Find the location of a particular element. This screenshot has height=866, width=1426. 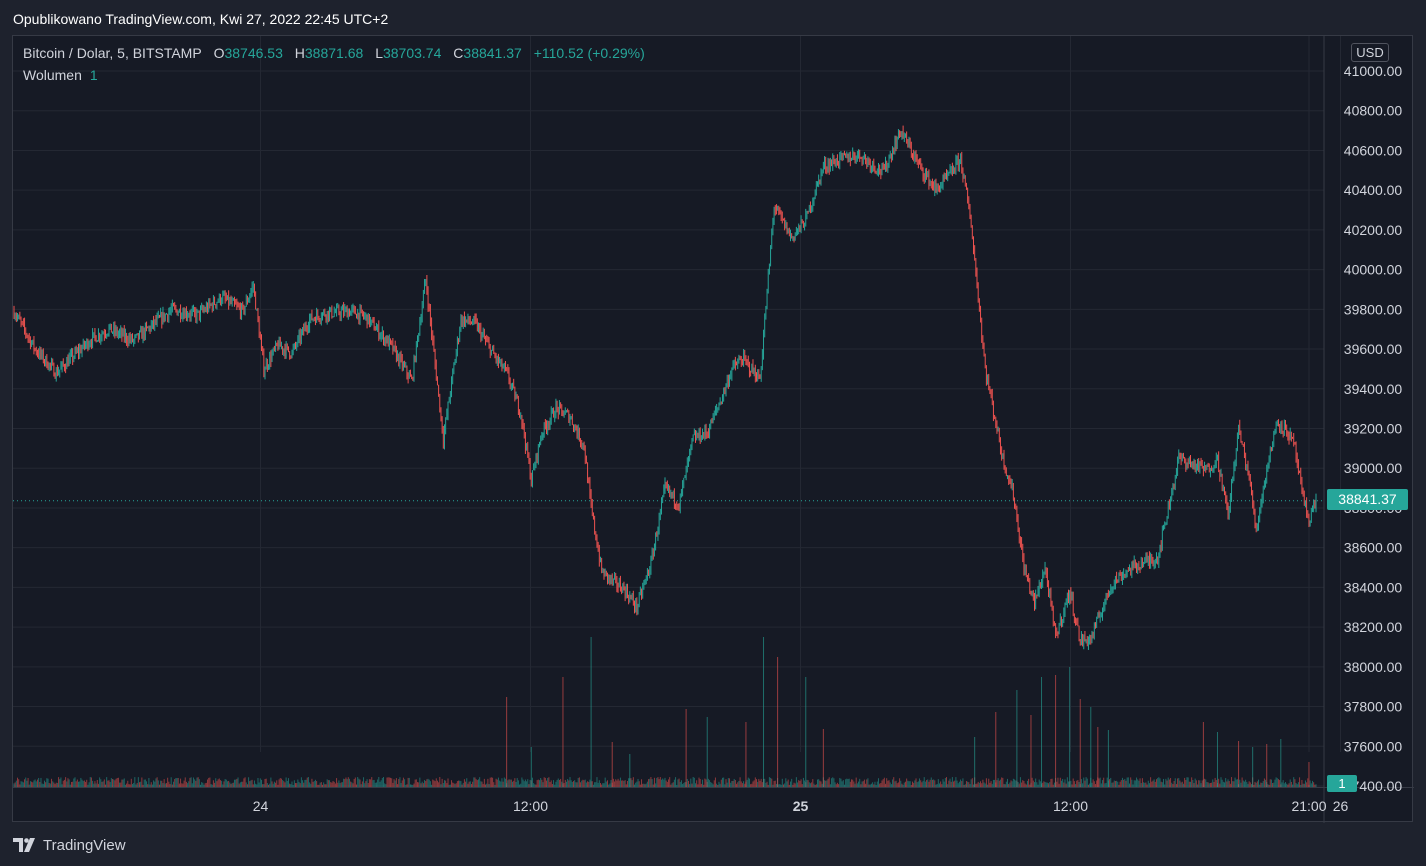

price-tick-label: 39400.00 is located at coordinates (1373, 389).